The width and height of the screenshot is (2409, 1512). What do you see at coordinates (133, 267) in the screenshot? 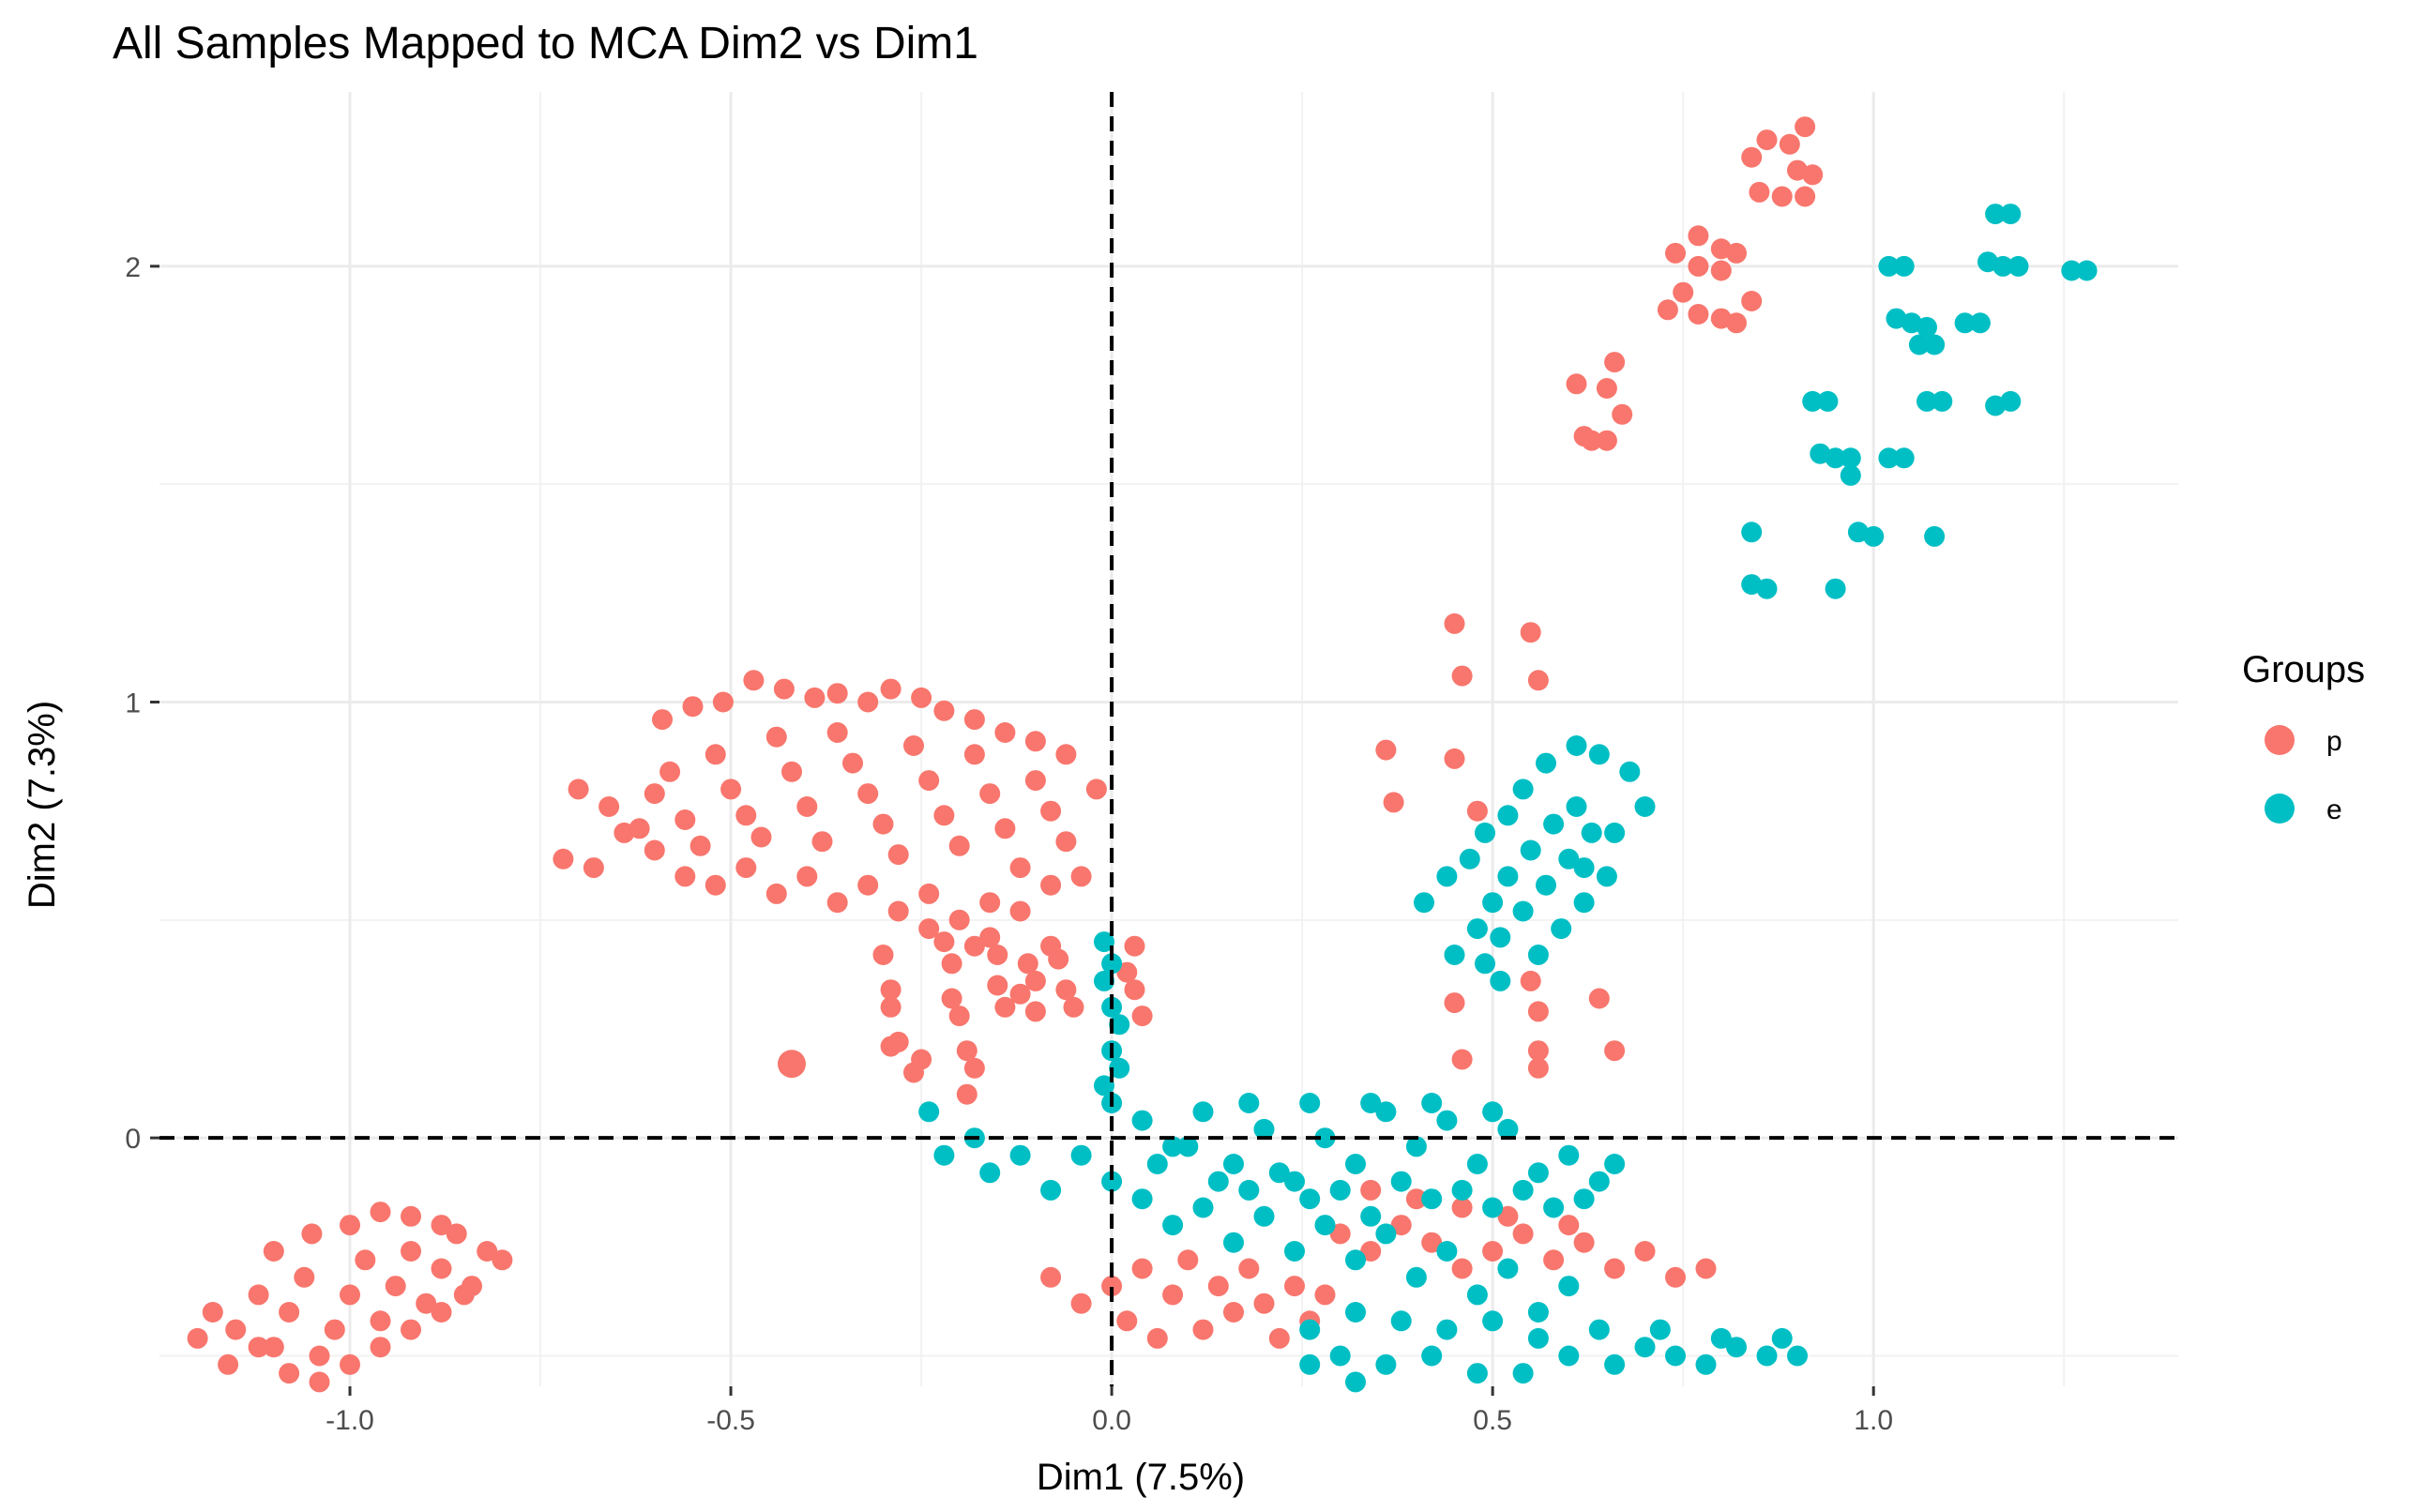
I see `y-tick-label: 2` at bounding box center [133, 267].